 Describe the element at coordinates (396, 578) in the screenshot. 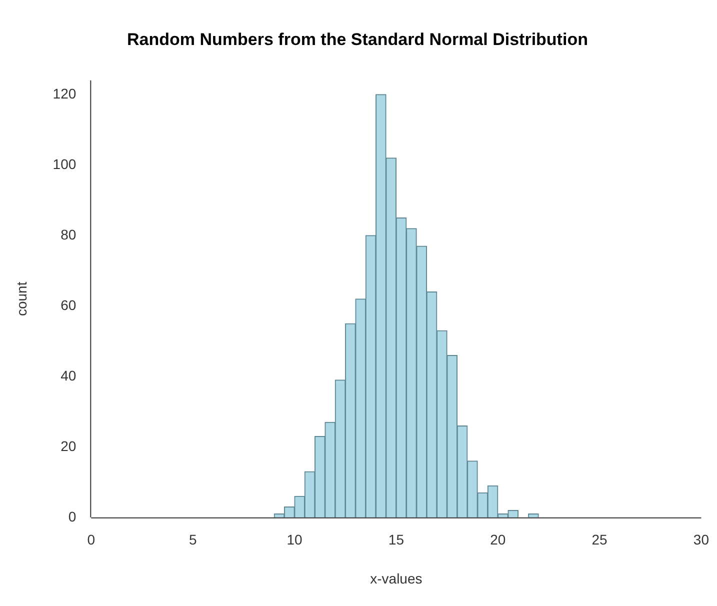

I see `x-axis-title: x-values` at that location.